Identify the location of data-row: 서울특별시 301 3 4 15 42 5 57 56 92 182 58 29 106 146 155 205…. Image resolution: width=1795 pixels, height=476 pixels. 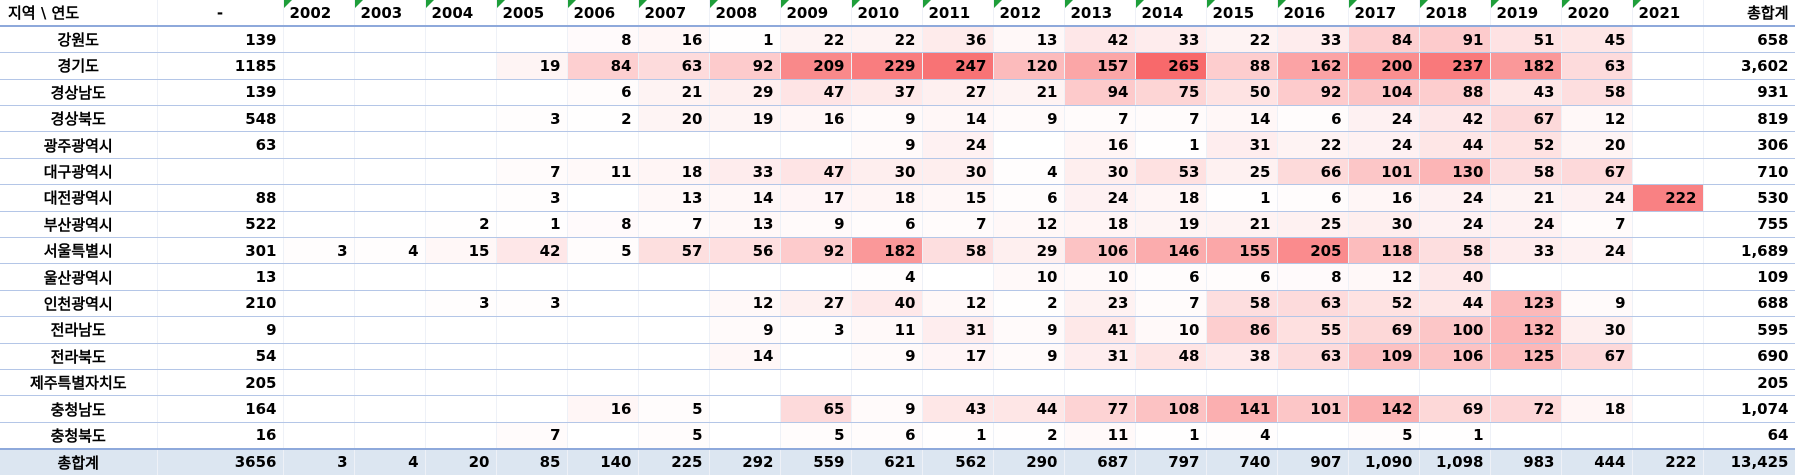
(897, 251).